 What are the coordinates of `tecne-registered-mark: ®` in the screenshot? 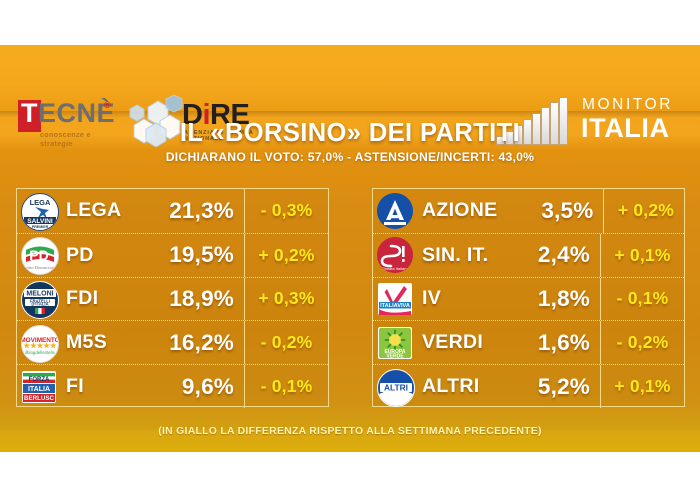 It's located at (107, 105).